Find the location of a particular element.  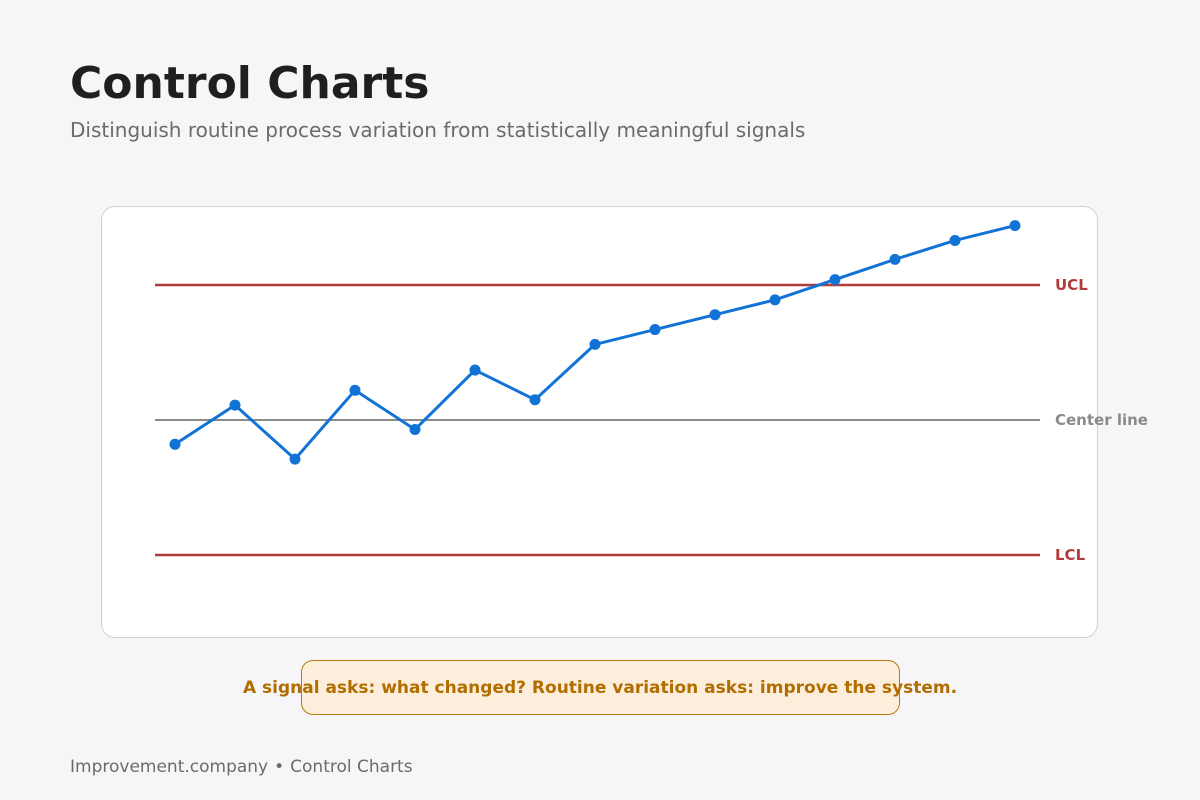

page-title: Control Charts is located at coordinates (250, 83).